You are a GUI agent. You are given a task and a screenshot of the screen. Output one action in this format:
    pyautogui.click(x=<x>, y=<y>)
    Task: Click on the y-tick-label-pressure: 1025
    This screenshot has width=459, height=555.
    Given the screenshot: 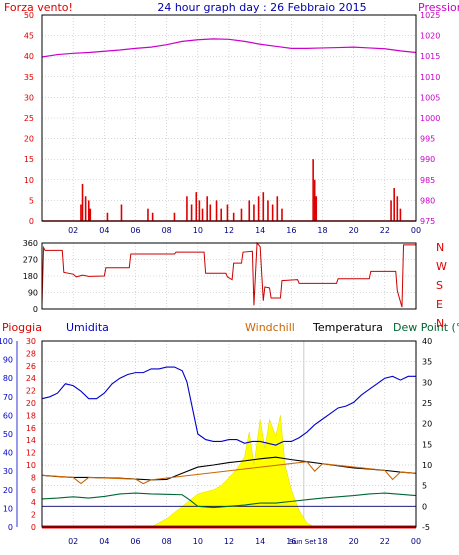 What is the action you would take?
    pyautogui.click(x=430, y=15)
    